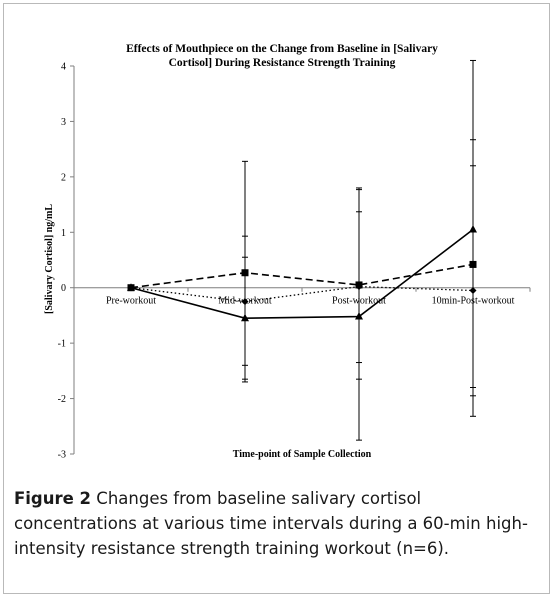  What do you see at coordinates (63, 288) in the screenshot?
I see `y-tick-label: 0` at bounding box center [63, 288].